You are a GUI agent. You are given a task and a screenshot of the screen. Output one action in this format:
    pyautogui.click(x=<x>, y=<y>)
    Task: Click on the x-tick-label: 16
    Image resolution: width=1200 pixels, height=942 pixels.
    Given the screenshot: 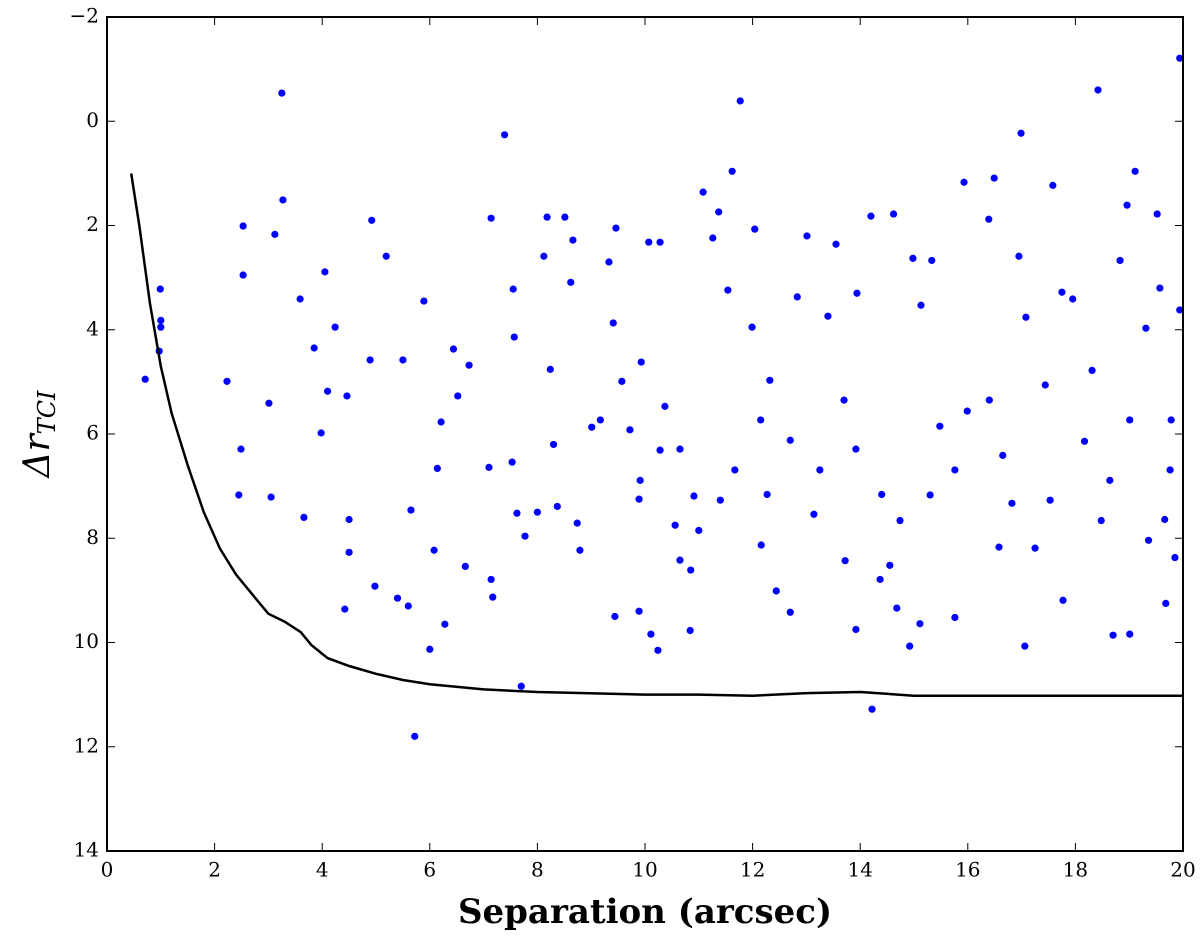 What is the action you would take?
    pyautogui.click(x=967, y=870)
    